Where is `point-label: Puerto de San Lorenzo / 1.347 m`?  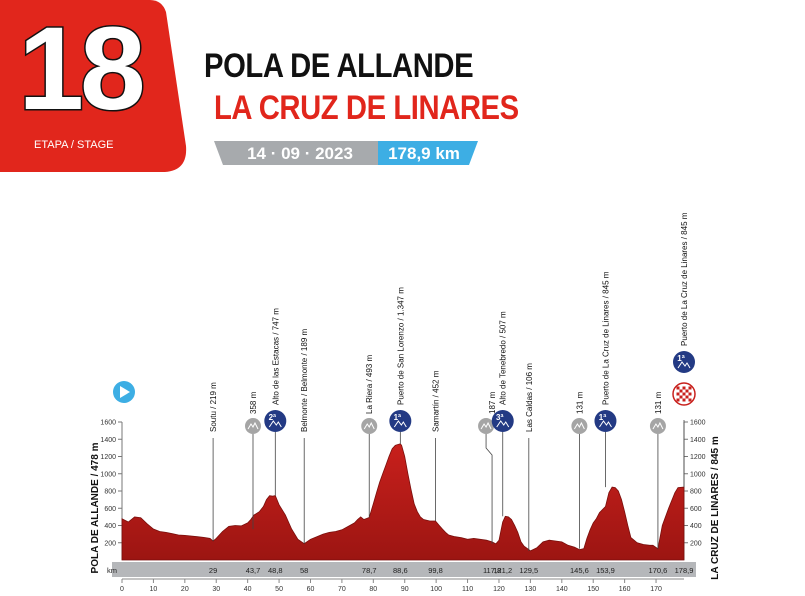 point-label: Puerto de San Lorenzo / 1.347 m is located at coordinates (400, 346).